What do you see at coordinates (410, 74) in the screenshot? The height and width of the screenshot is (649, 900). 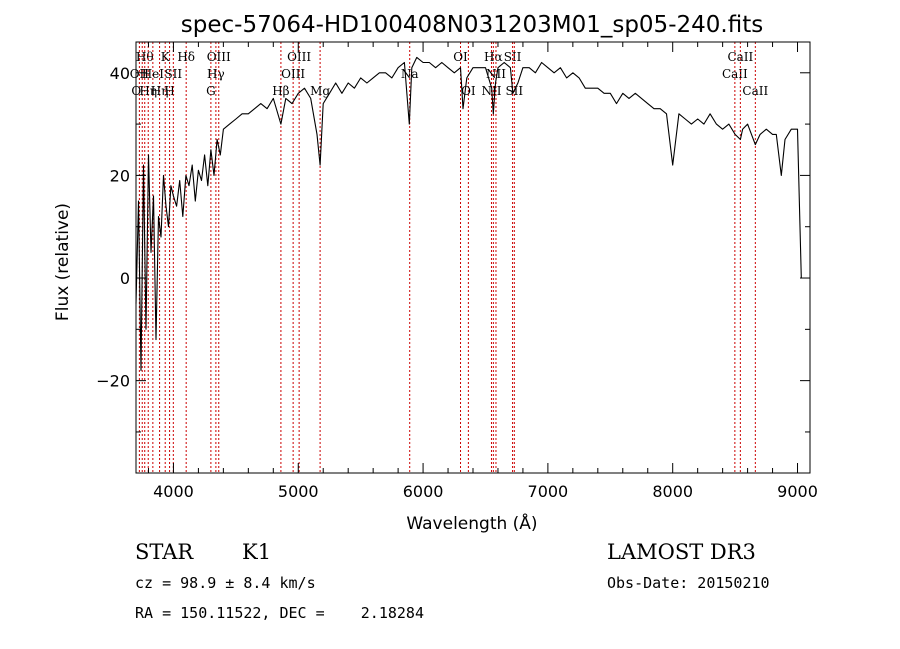 I see `line-marker-label: Na` at bounding box center [410, 74].